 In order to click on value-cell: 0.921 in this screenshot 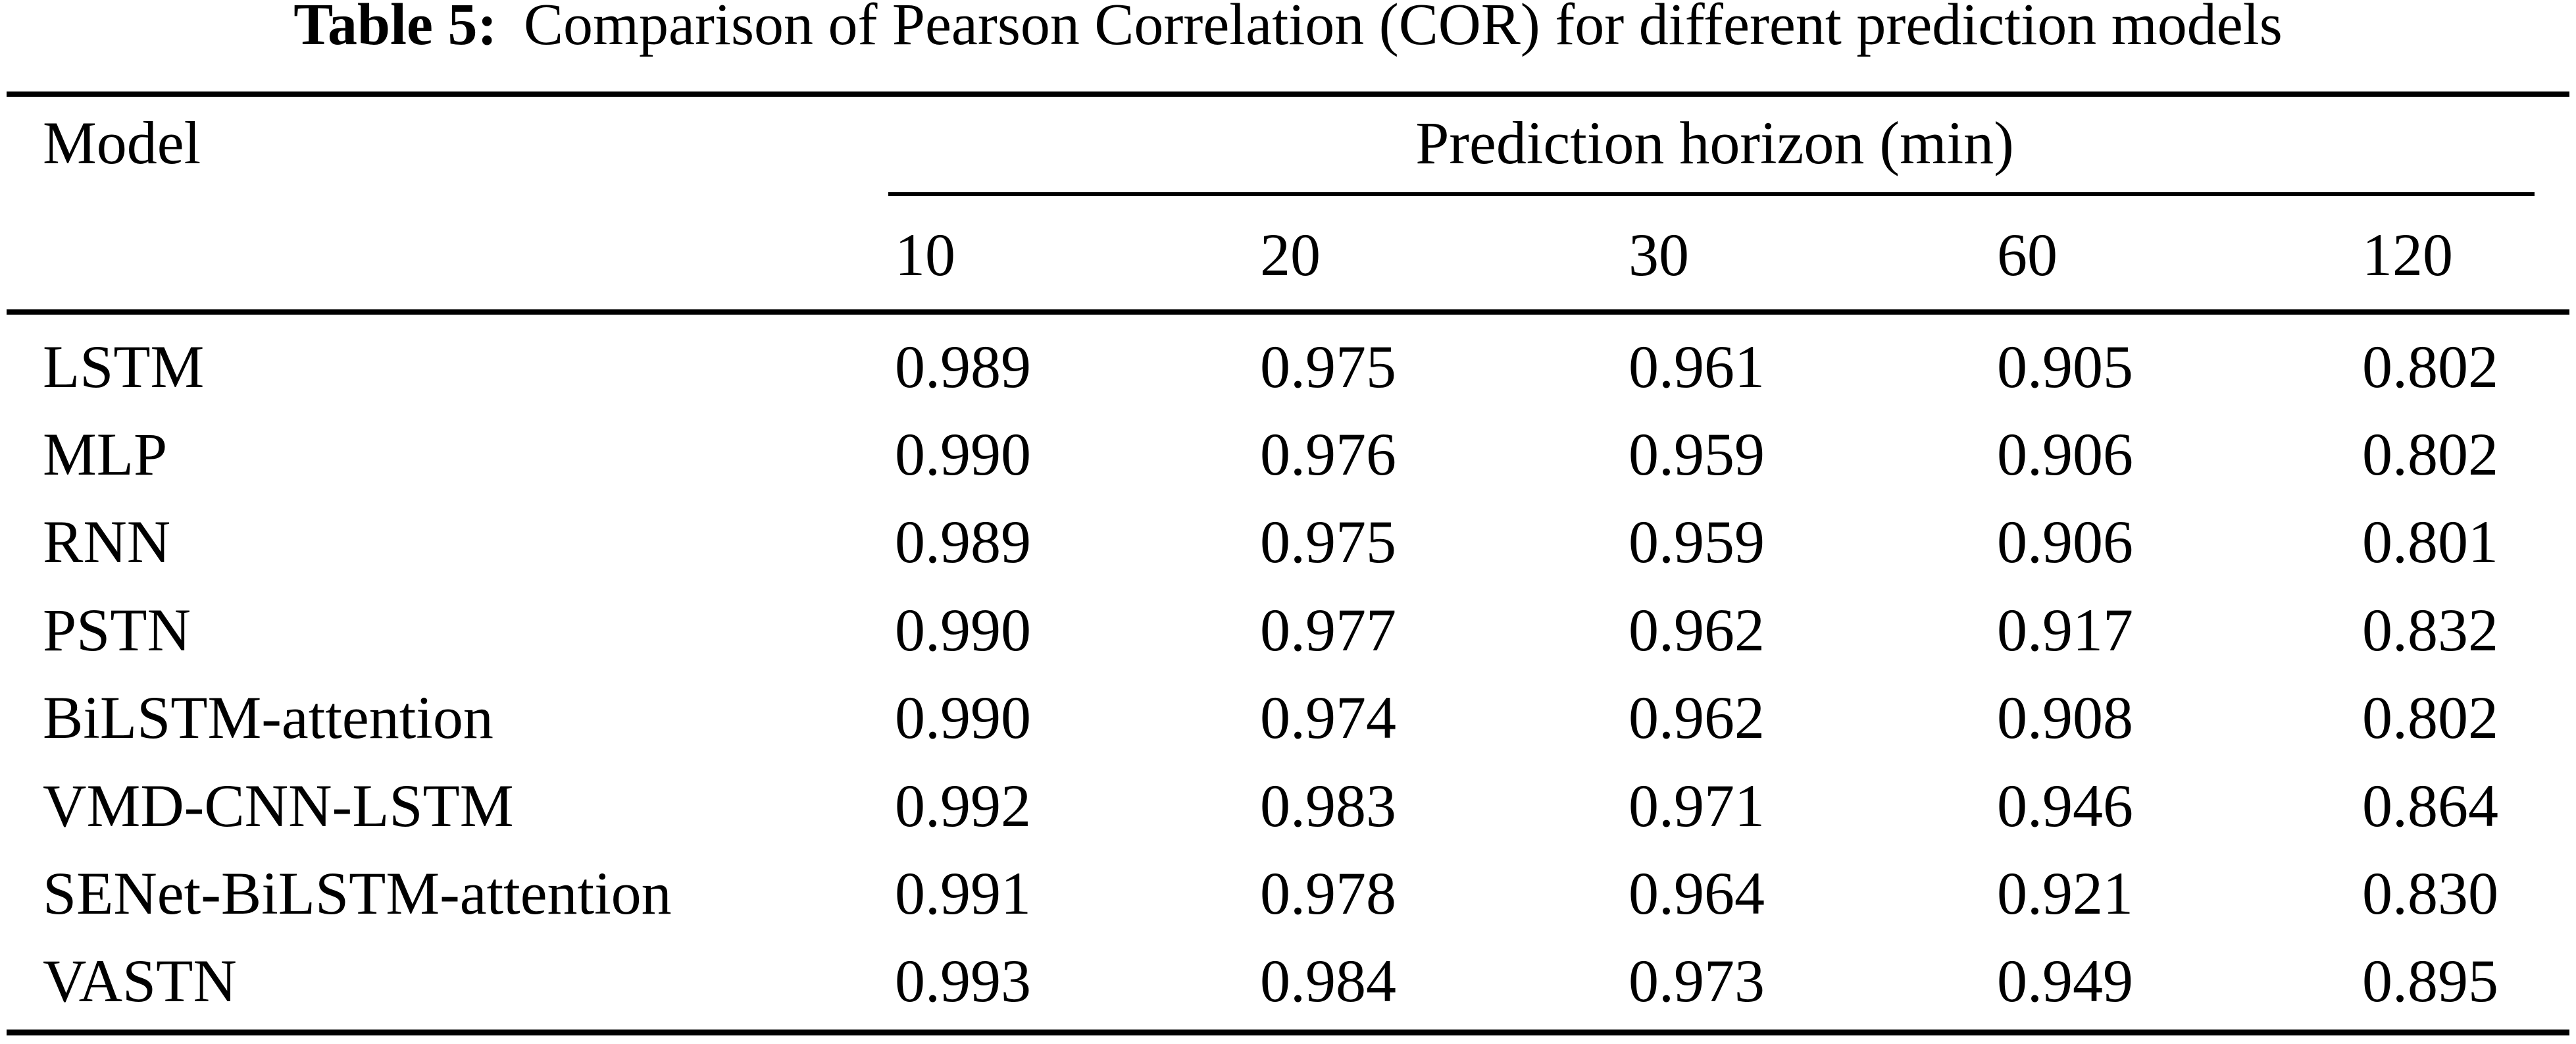, I will do `click(2065, 893)`.